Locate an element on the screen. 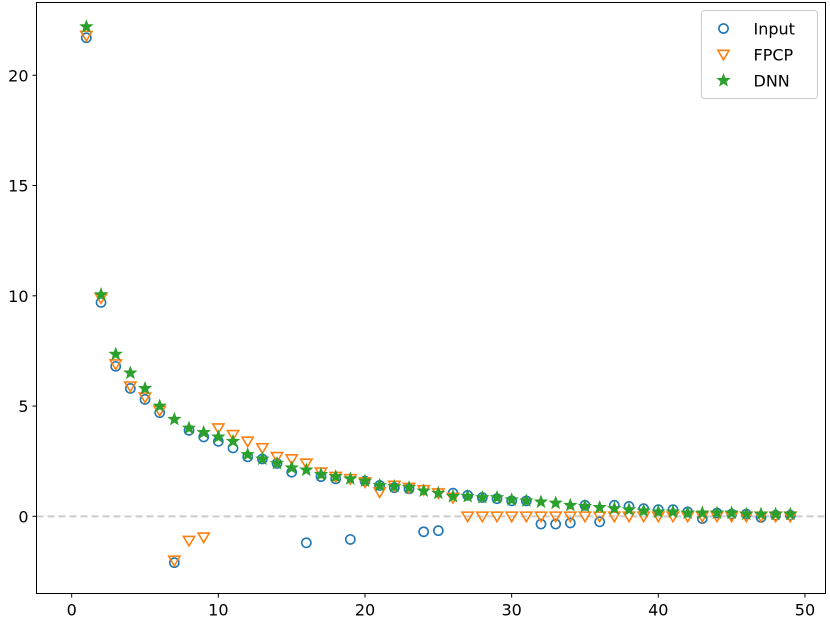  legend-label: DNN is located at coordinates (772, 81).